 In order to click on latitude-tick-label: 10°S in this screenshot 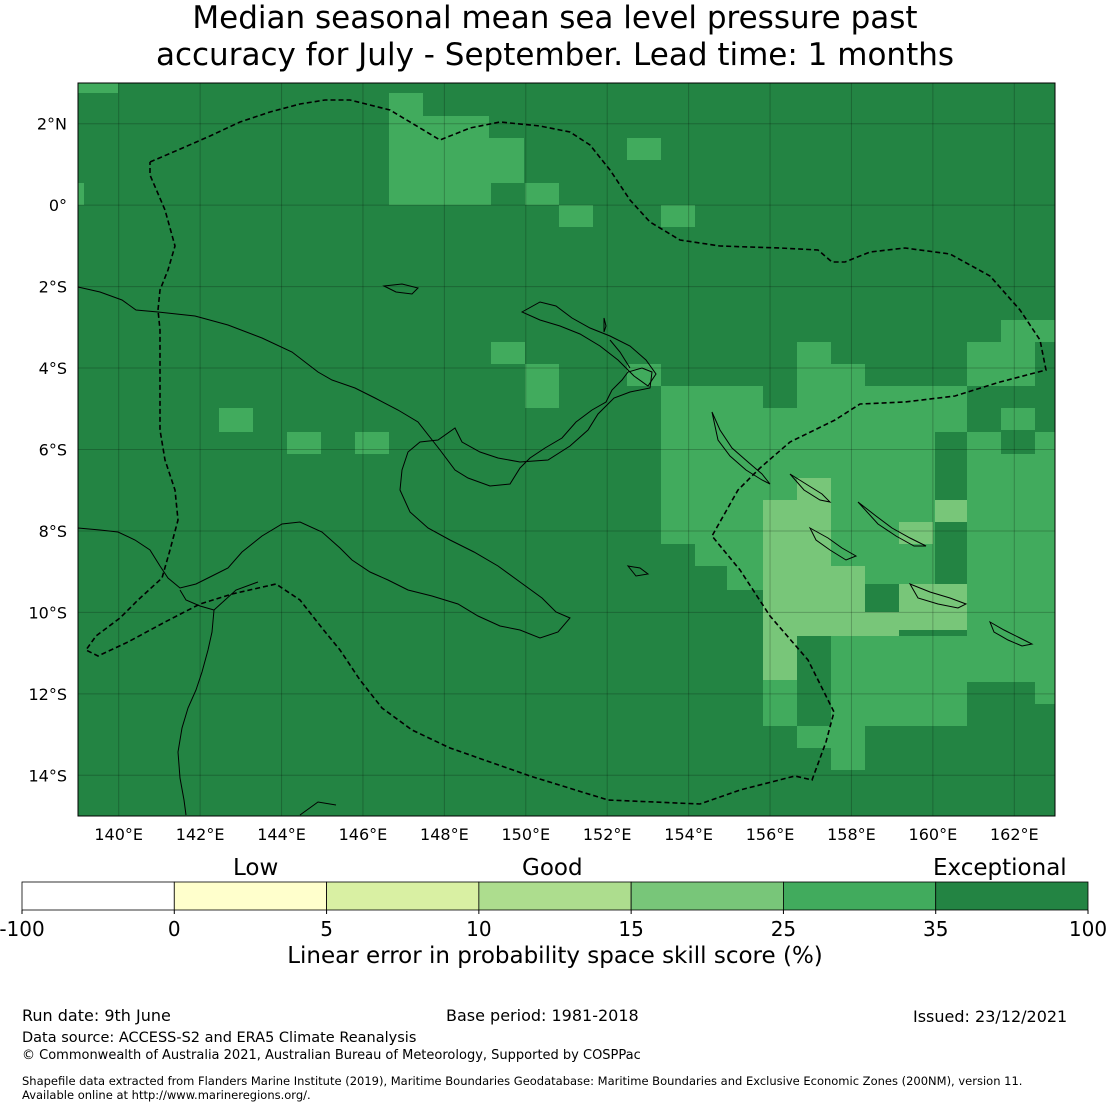, I will do `click(47, 612)`.